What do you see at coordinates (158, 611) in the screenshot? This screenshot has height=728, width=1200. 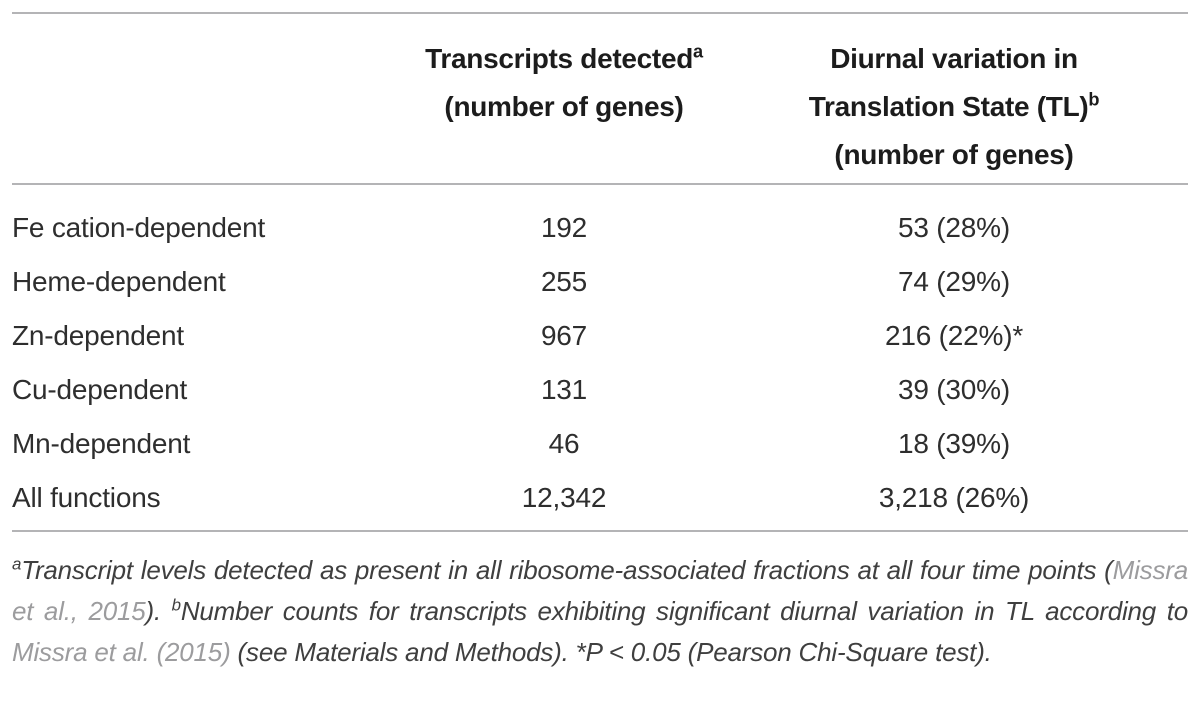 I see `footnote-text: ).` at bounding box center [158, 611].